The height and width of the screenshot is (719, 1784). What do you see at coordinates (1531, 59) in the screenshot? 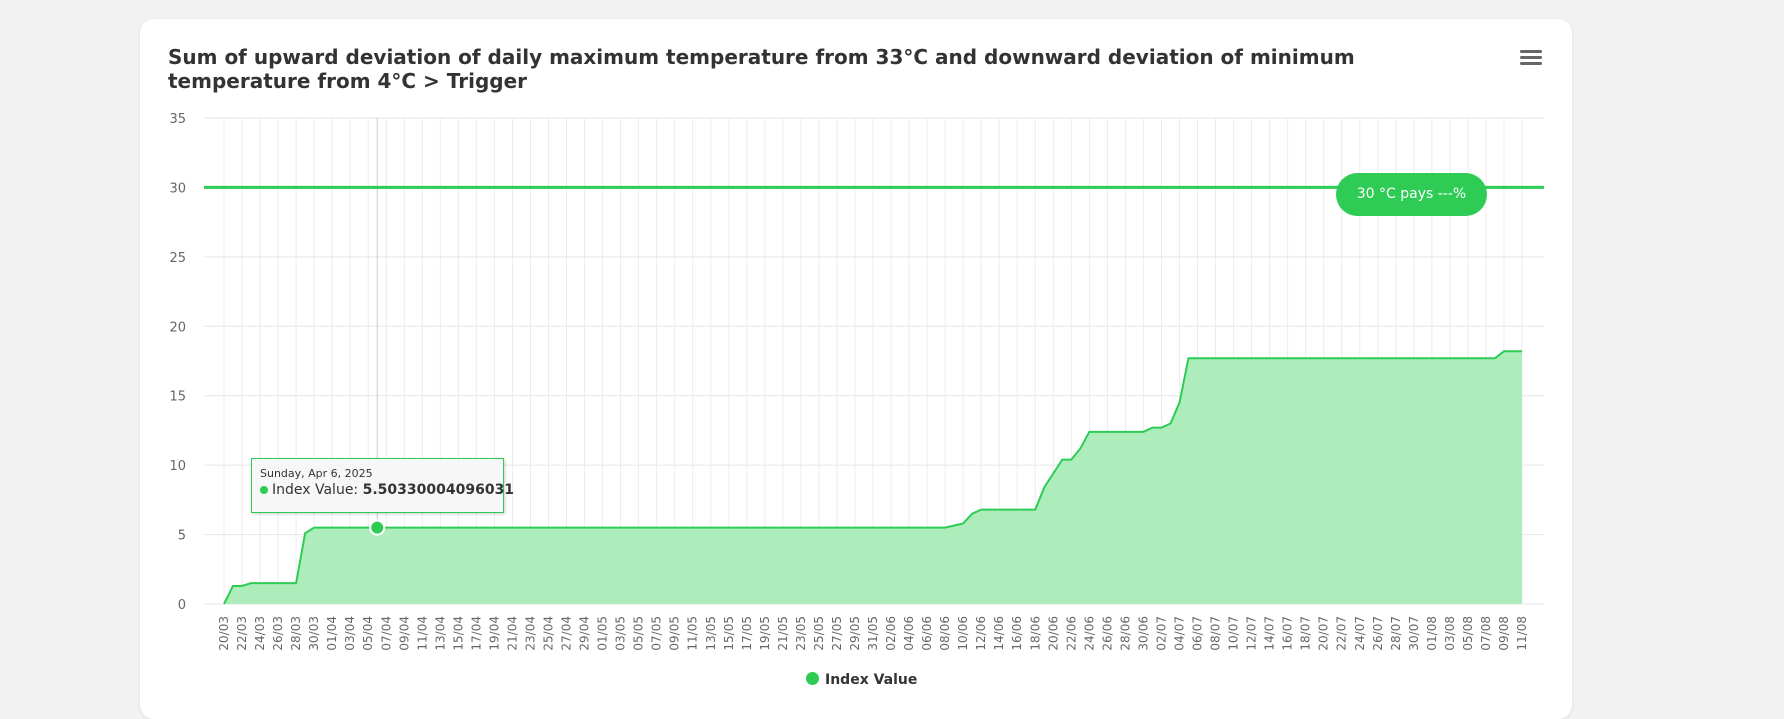
I see `hamburger-menu-icon` at bounding box center [1531, 59].